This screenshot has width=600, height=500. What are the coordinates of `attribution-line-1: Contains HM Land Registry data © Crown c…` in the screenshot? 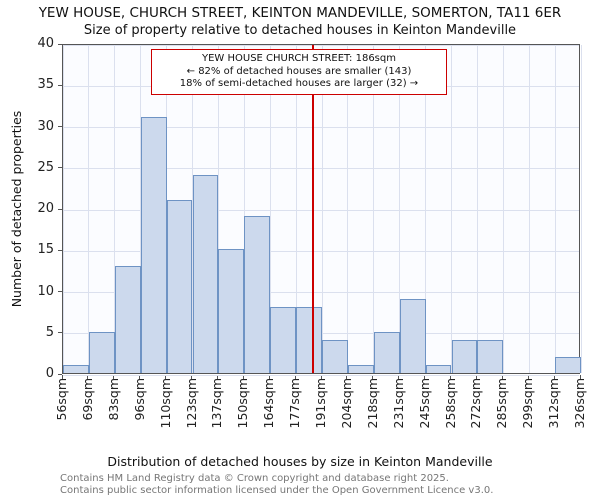 It's located at (254, 478).